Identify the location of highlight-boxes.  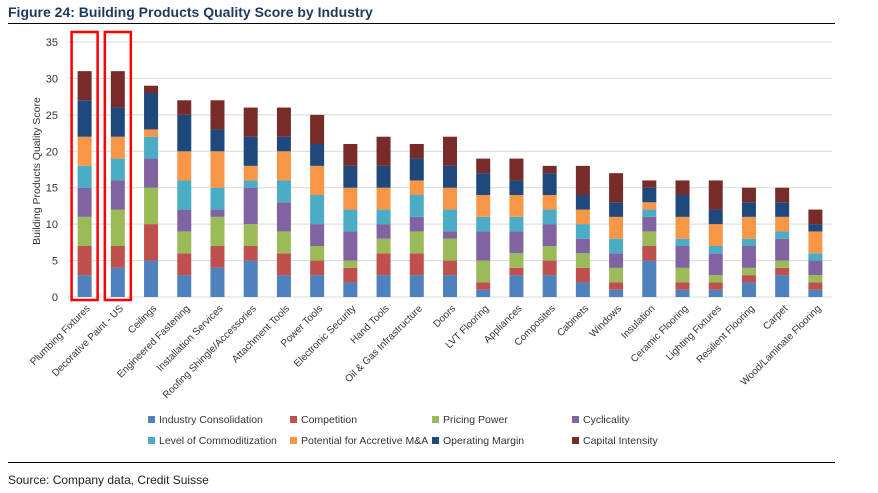
(101, 166).